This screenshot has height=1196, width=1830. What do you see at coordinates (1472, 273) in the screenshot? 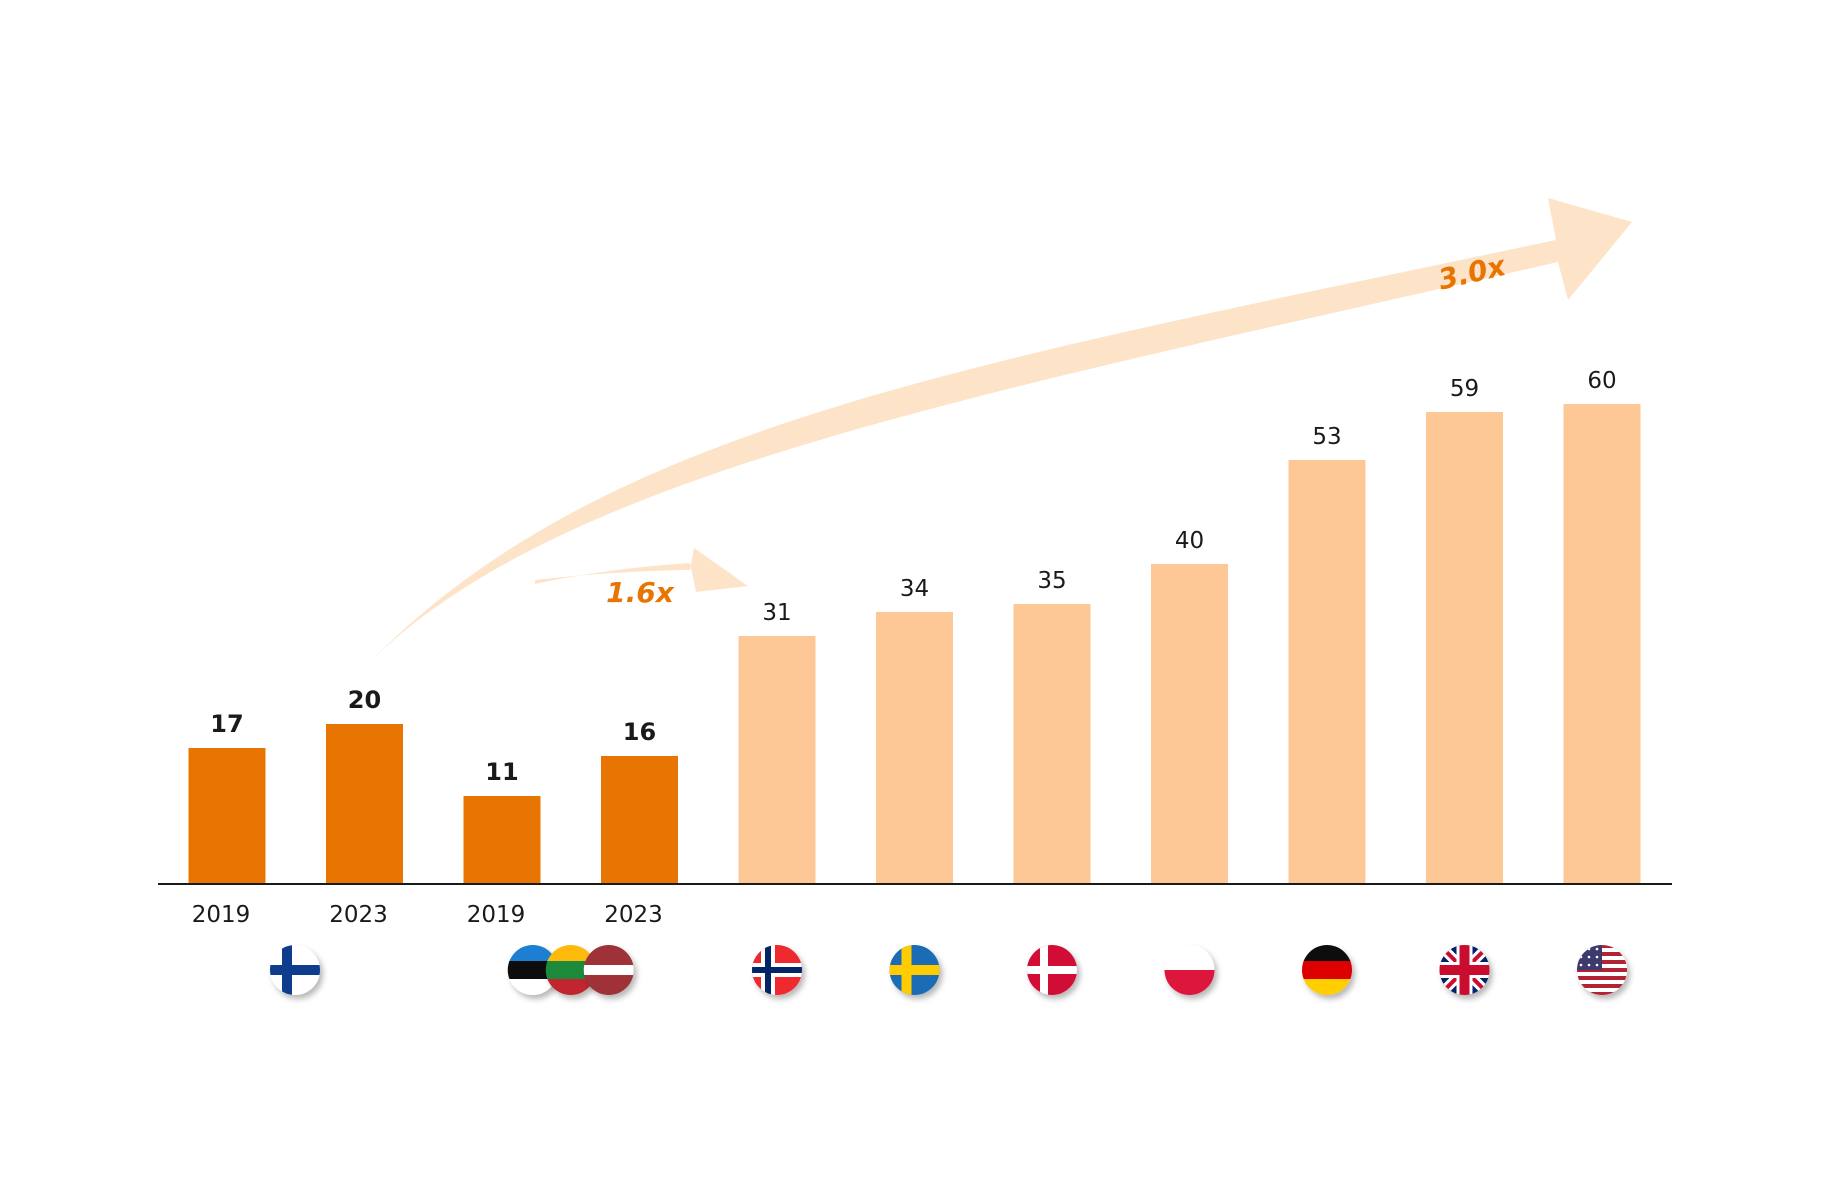
I see `multiplier-3x-label: 3.0x` at bounding box center [1472, 273].